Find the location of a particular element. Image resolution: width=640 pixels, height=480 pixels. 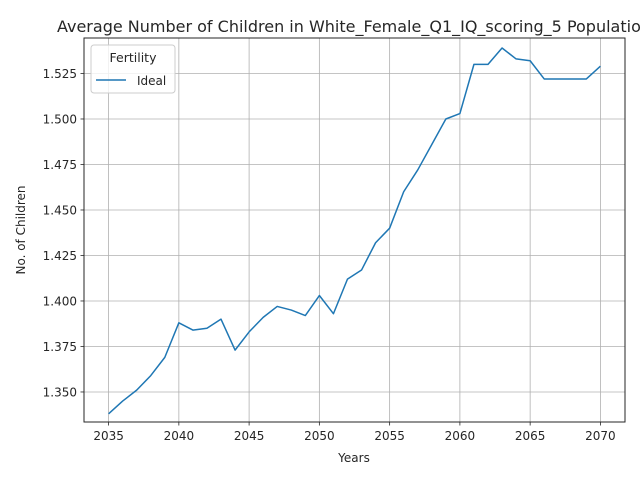

x-tick-label: 2045 is located at coordinates (249, 436).